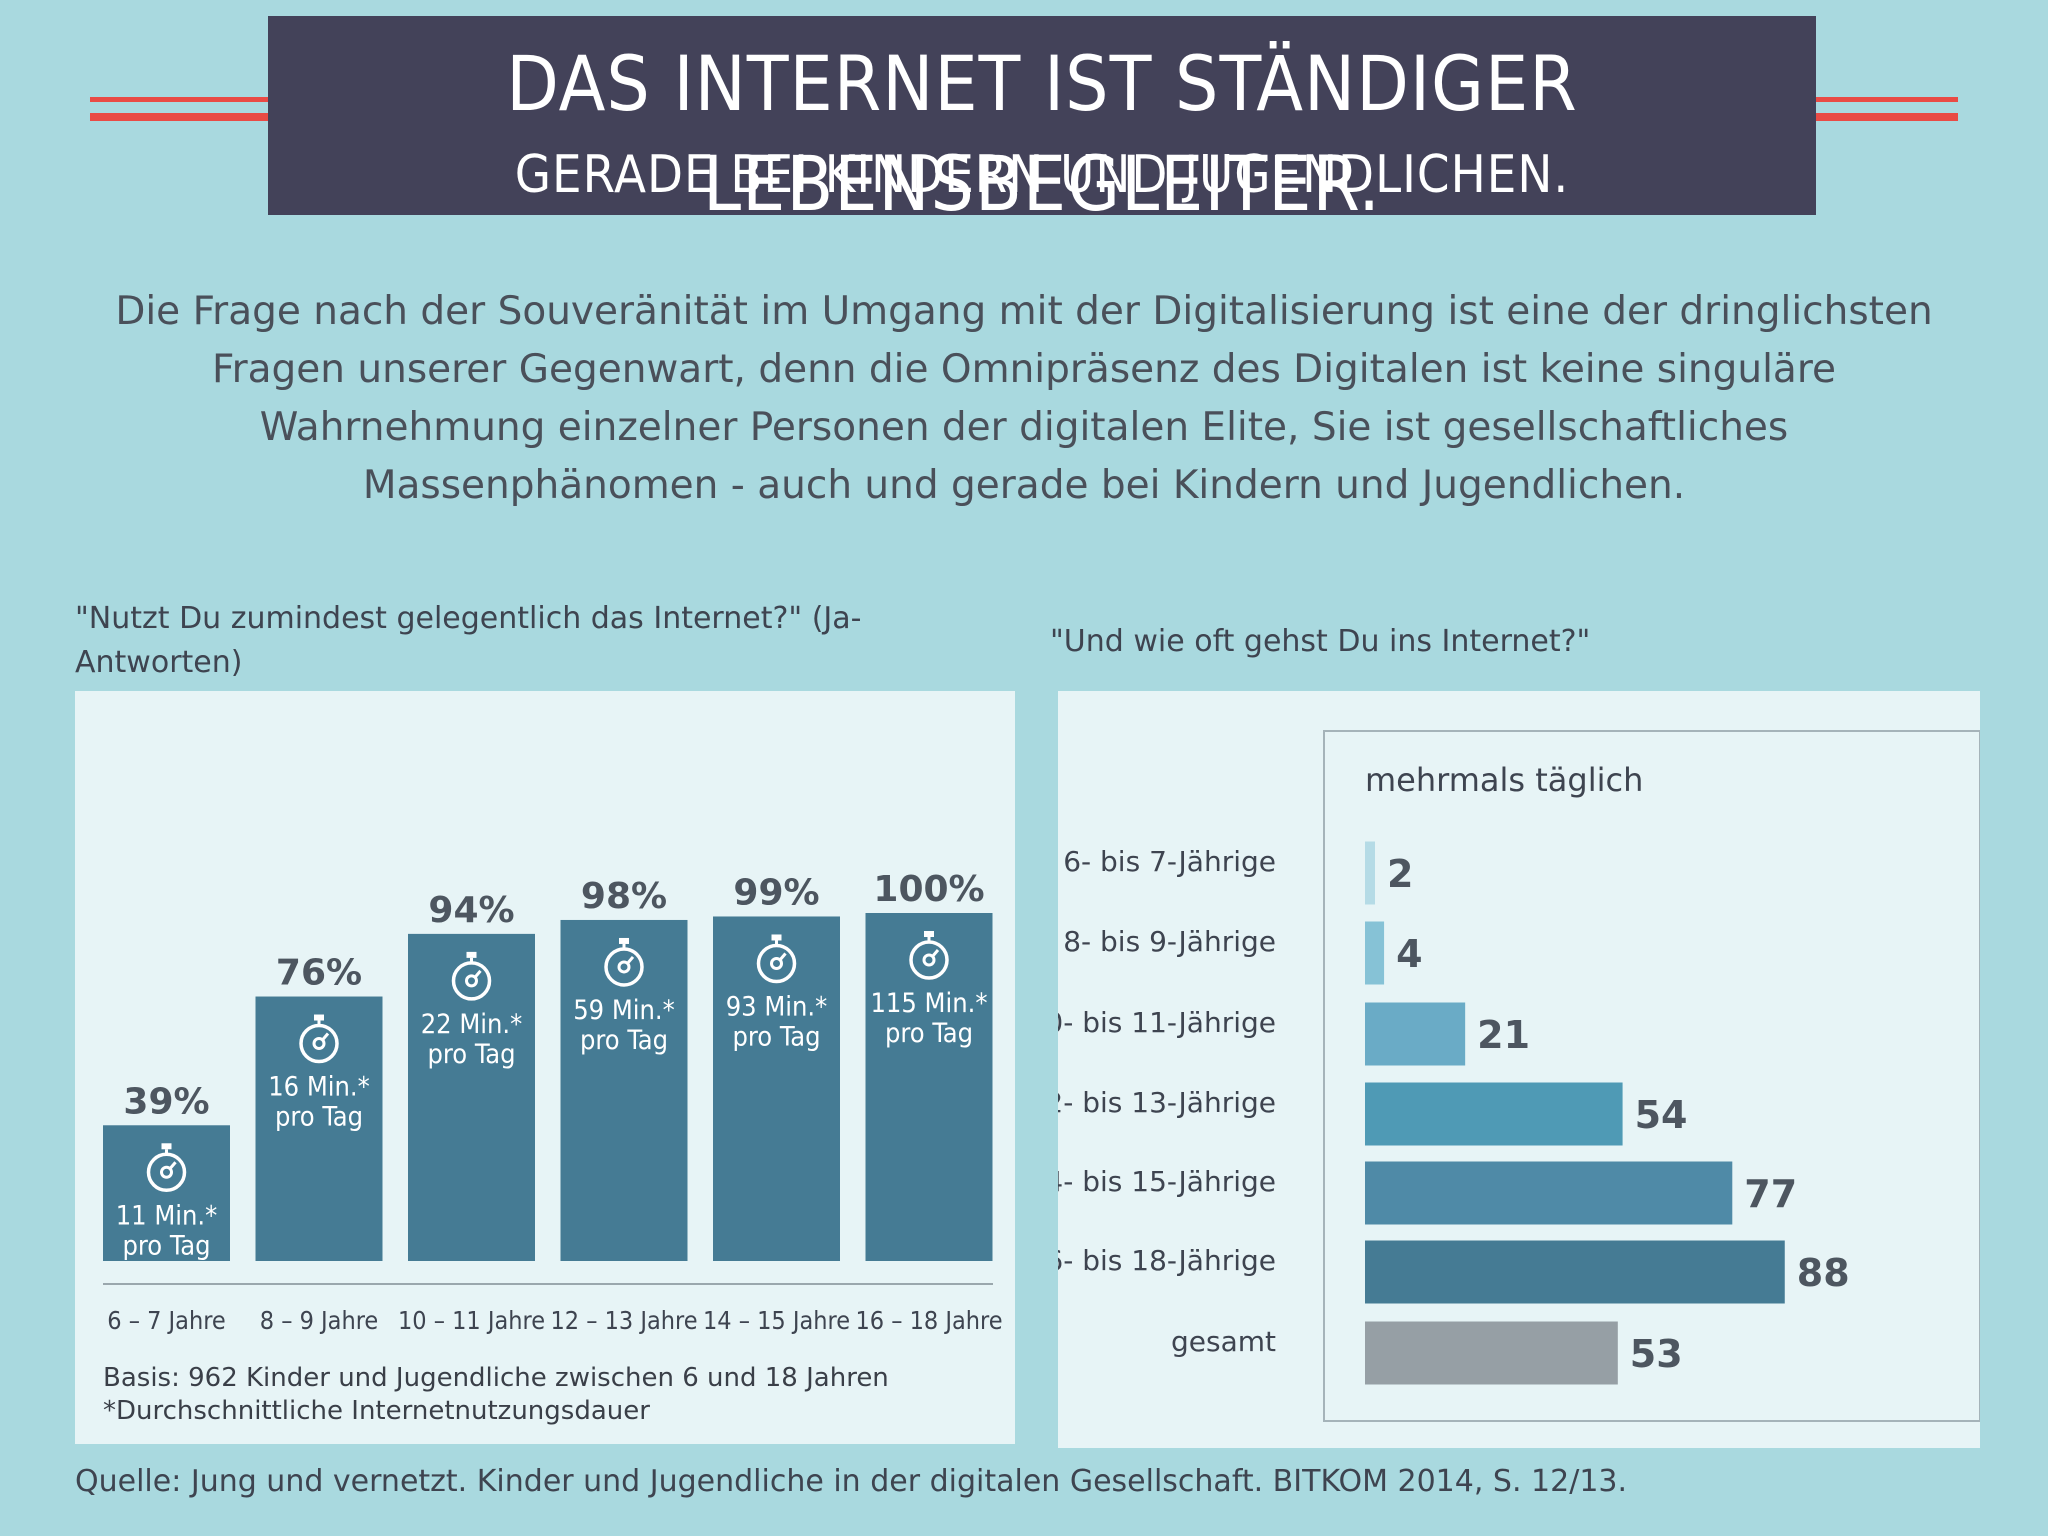 The height and width of the screenshot is (1536, 2048). What do you see at coordinates (166, 1320) in the screenshot?
I see `tick-label: 6 – 7 Jahre` at bounding box center [166, 1320].